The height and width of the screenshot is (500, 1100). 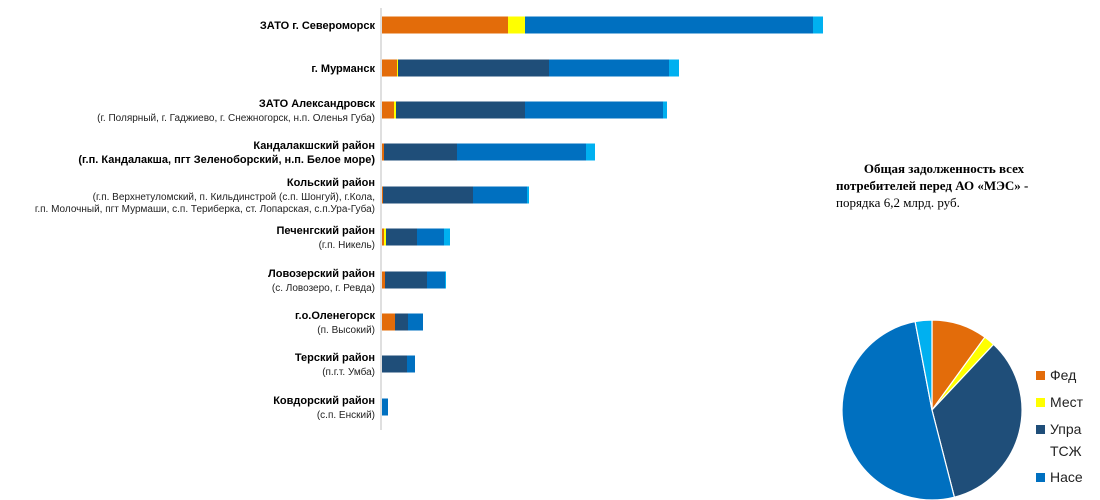 I want to click on category-label: г. Мурманск, so click(x=343, y=69).